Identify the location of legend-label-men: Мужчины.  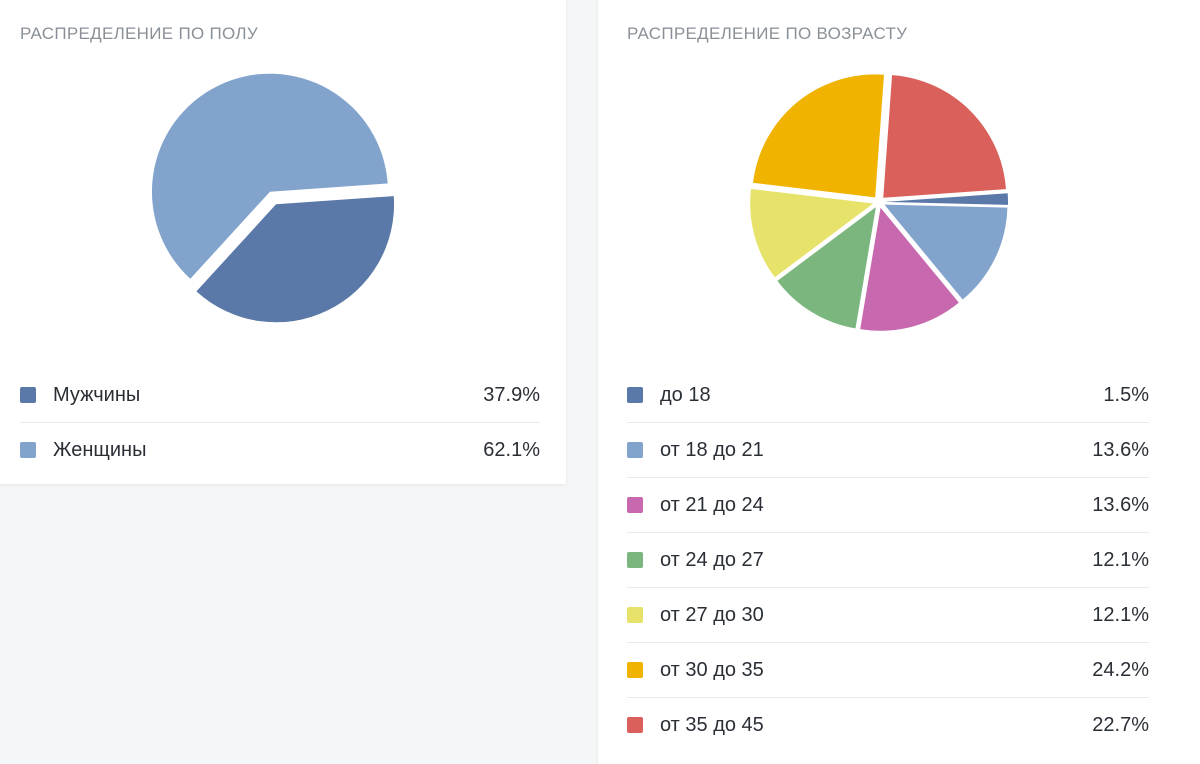
(97, 394).